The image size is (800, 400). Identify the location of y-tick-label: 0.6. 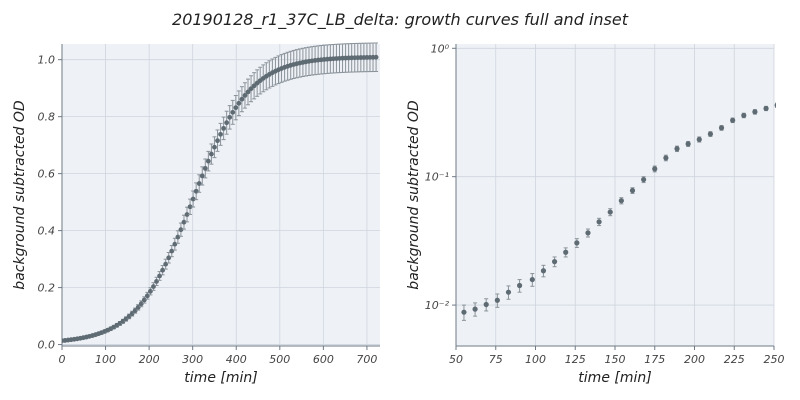
(47, 174).